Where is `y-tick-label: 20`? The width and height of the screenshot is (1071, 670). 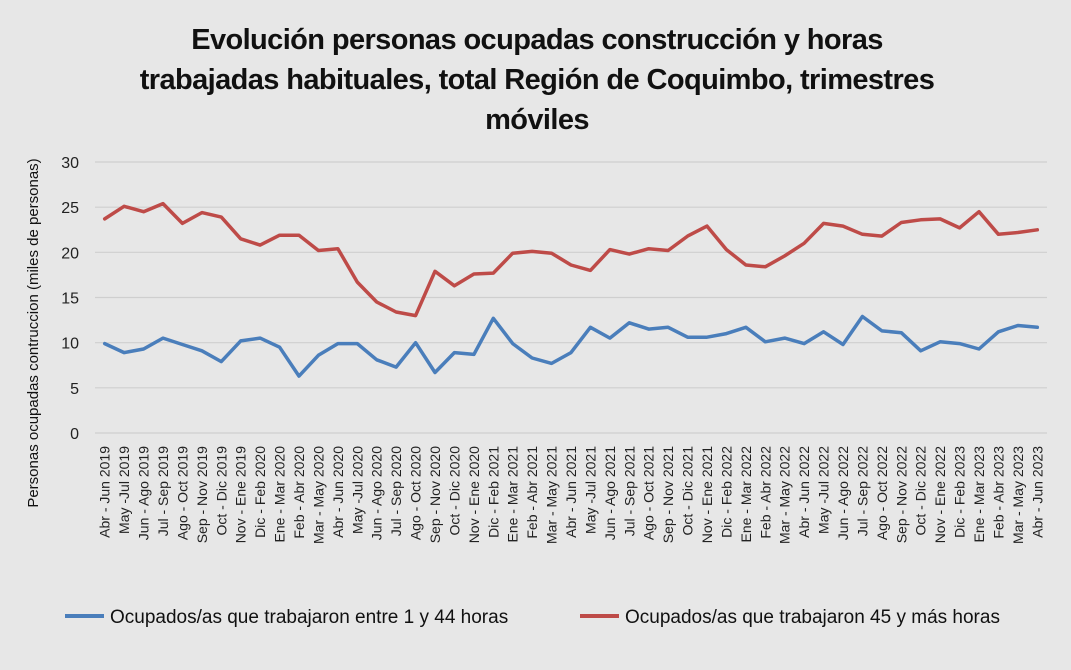
y-tick-label: 20 is located at coordinates (70, 253).